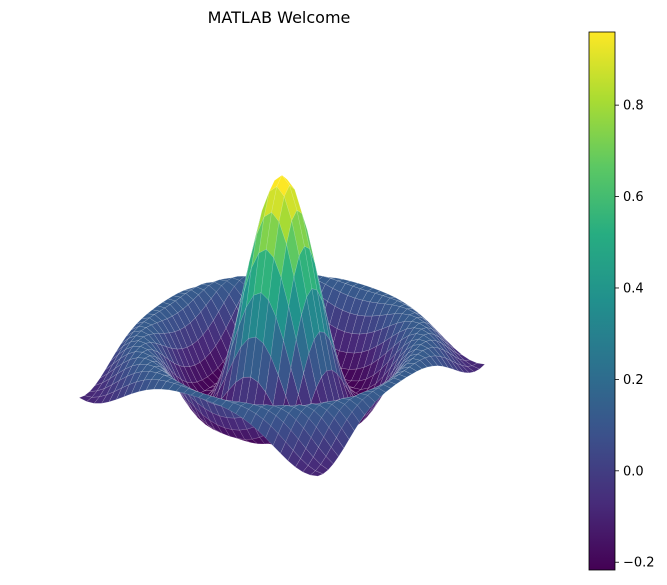  What do you see at coordinates (279, 17) in the screenshot?
I see `chart-title: MATLAB Welcome` at bounding box center [279, 17].